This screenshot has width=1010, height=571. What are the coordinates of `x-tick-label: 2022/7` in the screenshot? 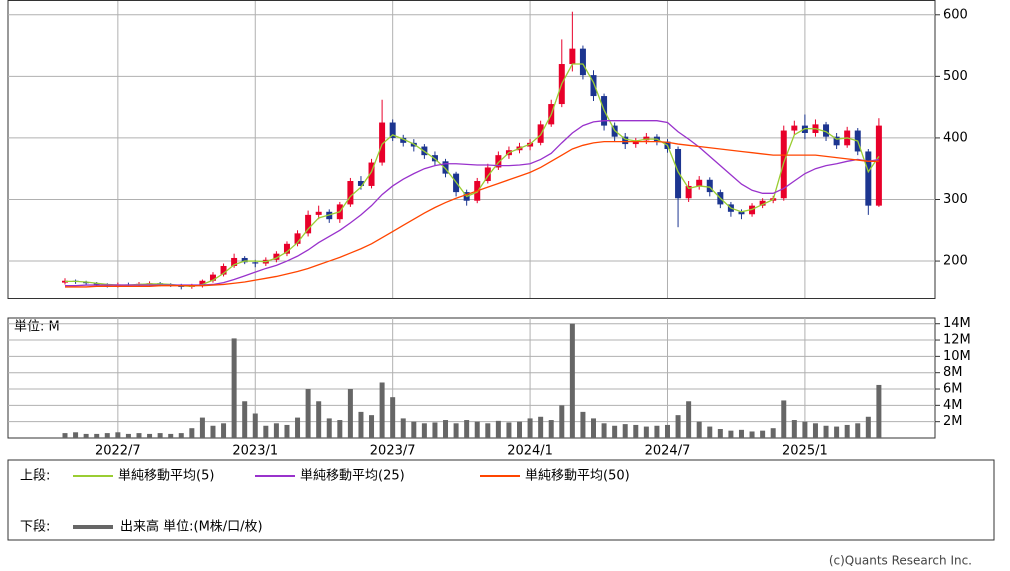 It's located at (118, 451).